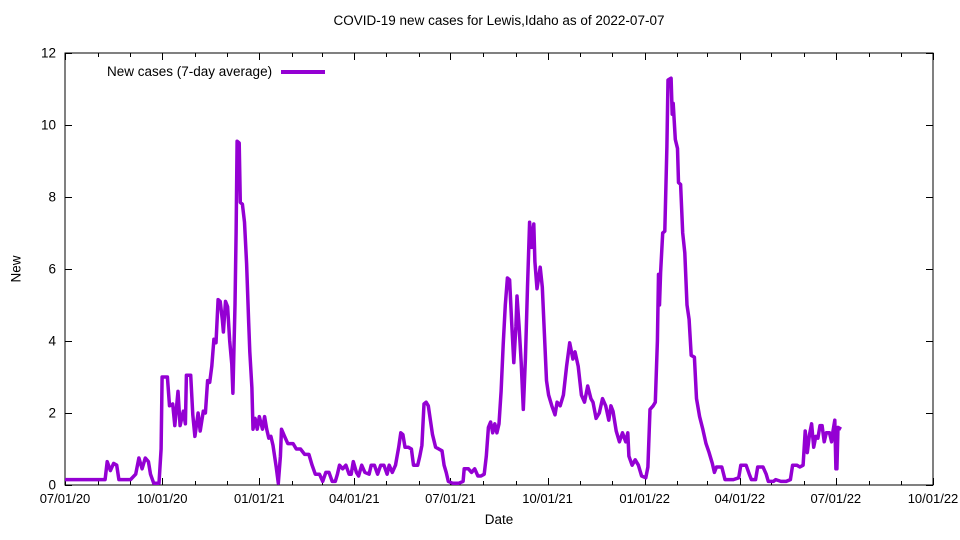 This screenshot has height=540, width=960. I want to click on y-tick-label: 8, so click(52, 197).